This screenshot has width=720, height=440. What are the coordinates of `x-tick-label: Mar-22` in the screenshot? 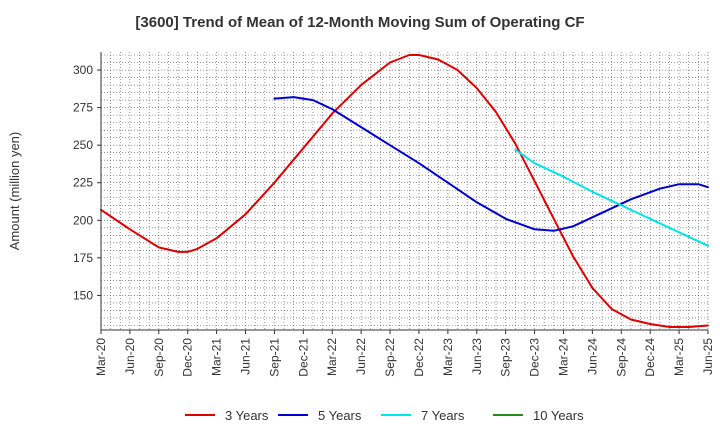 It's located at (332, 357).